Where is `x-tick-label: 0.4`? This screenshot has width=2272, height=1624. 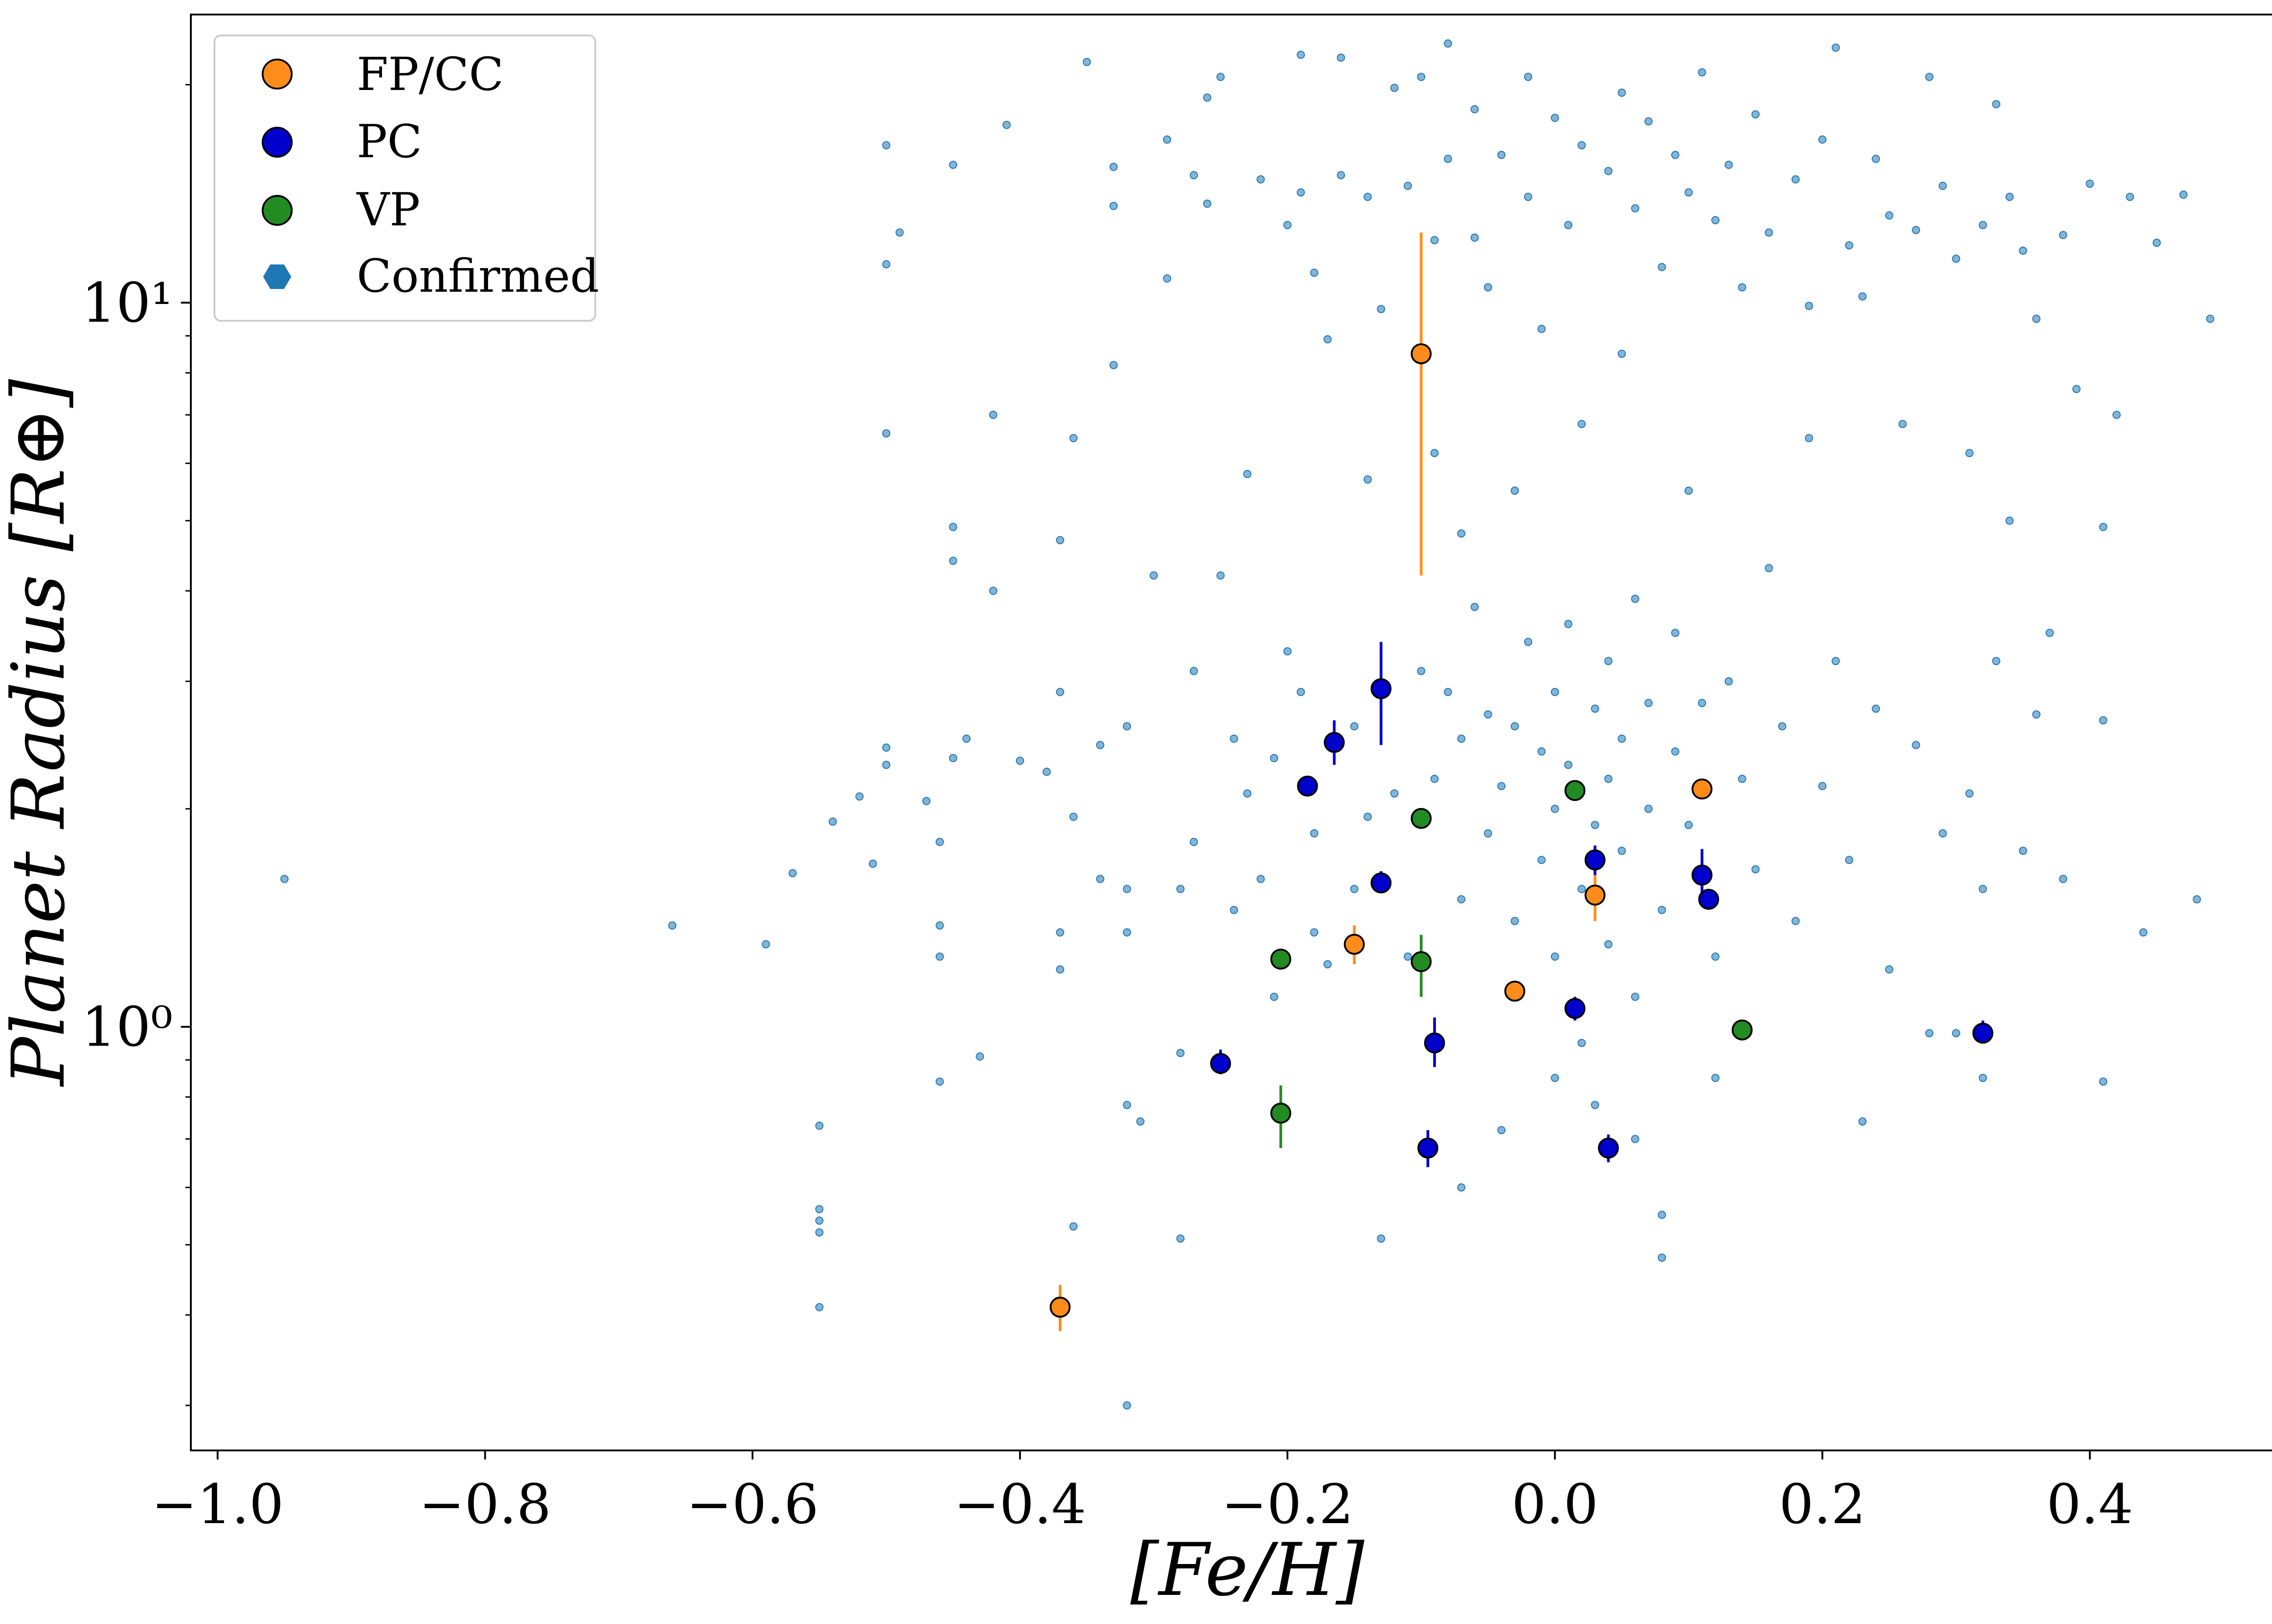 x-tick-label: 0.4 is located at coordinates (2090, 1504).